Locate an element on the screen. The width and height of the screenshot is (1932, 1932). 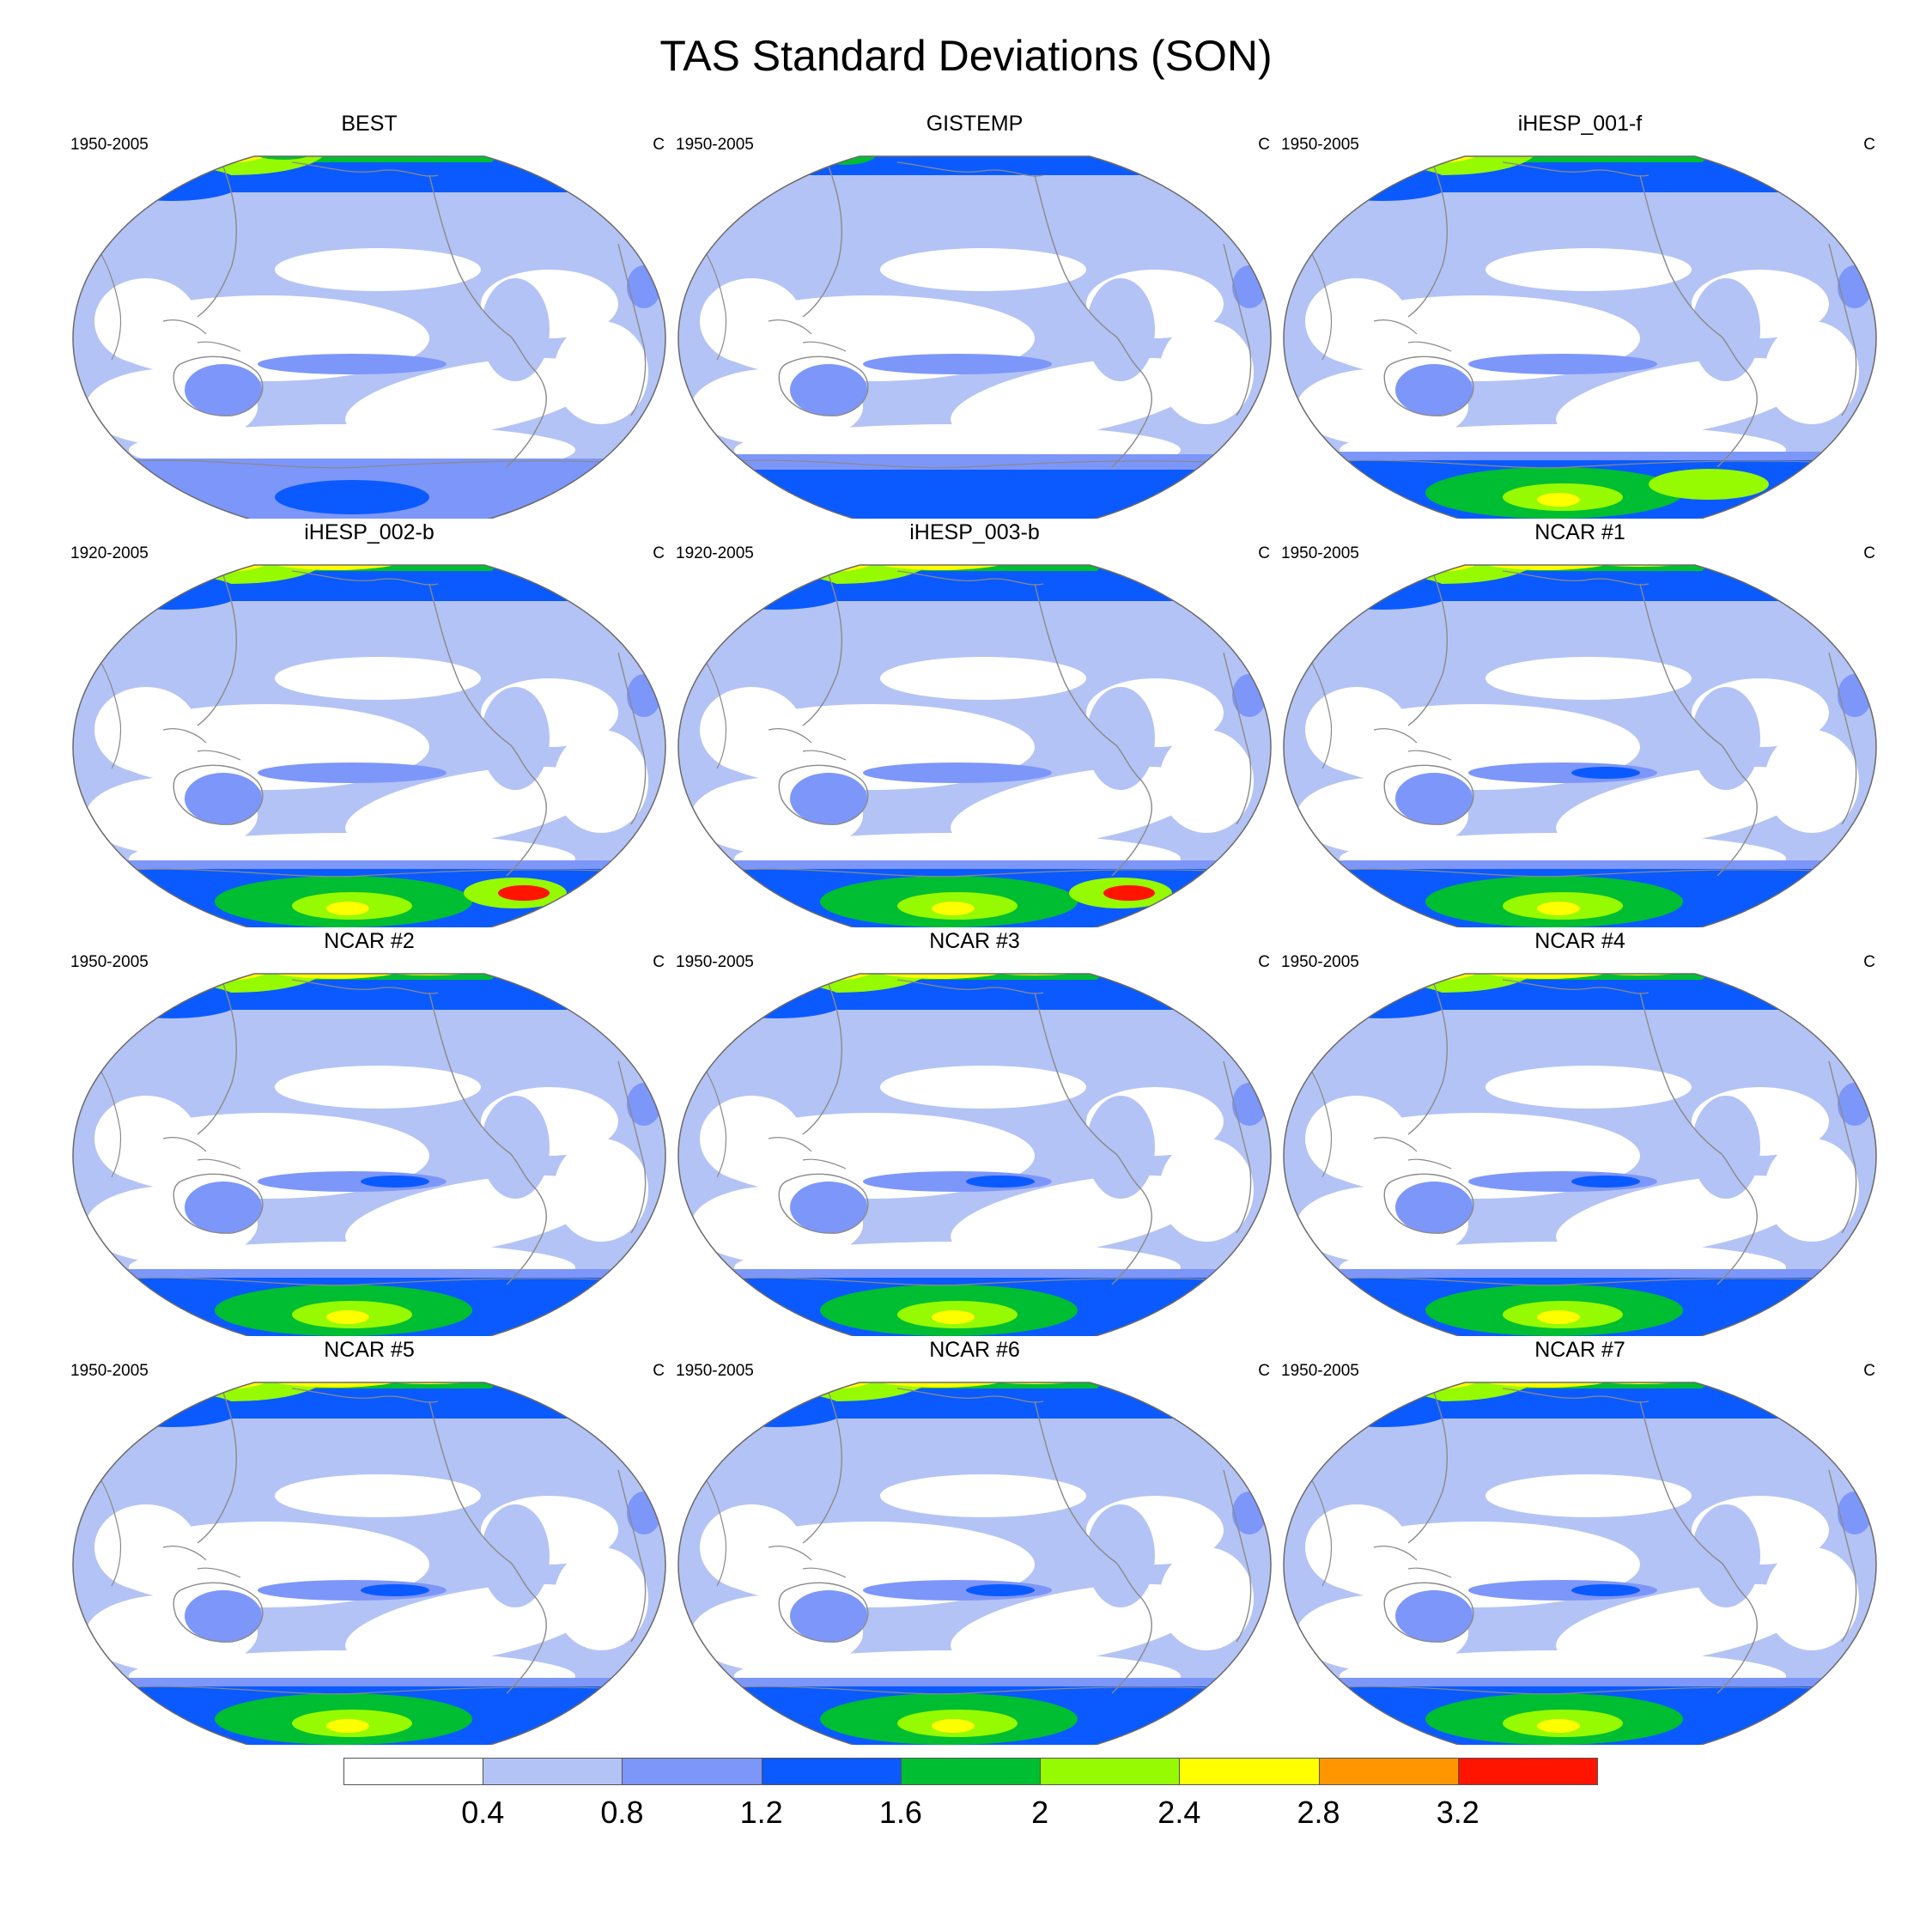
map-panel: NCAR #6 1950-2005 C is located at coordinates (974, 1542).